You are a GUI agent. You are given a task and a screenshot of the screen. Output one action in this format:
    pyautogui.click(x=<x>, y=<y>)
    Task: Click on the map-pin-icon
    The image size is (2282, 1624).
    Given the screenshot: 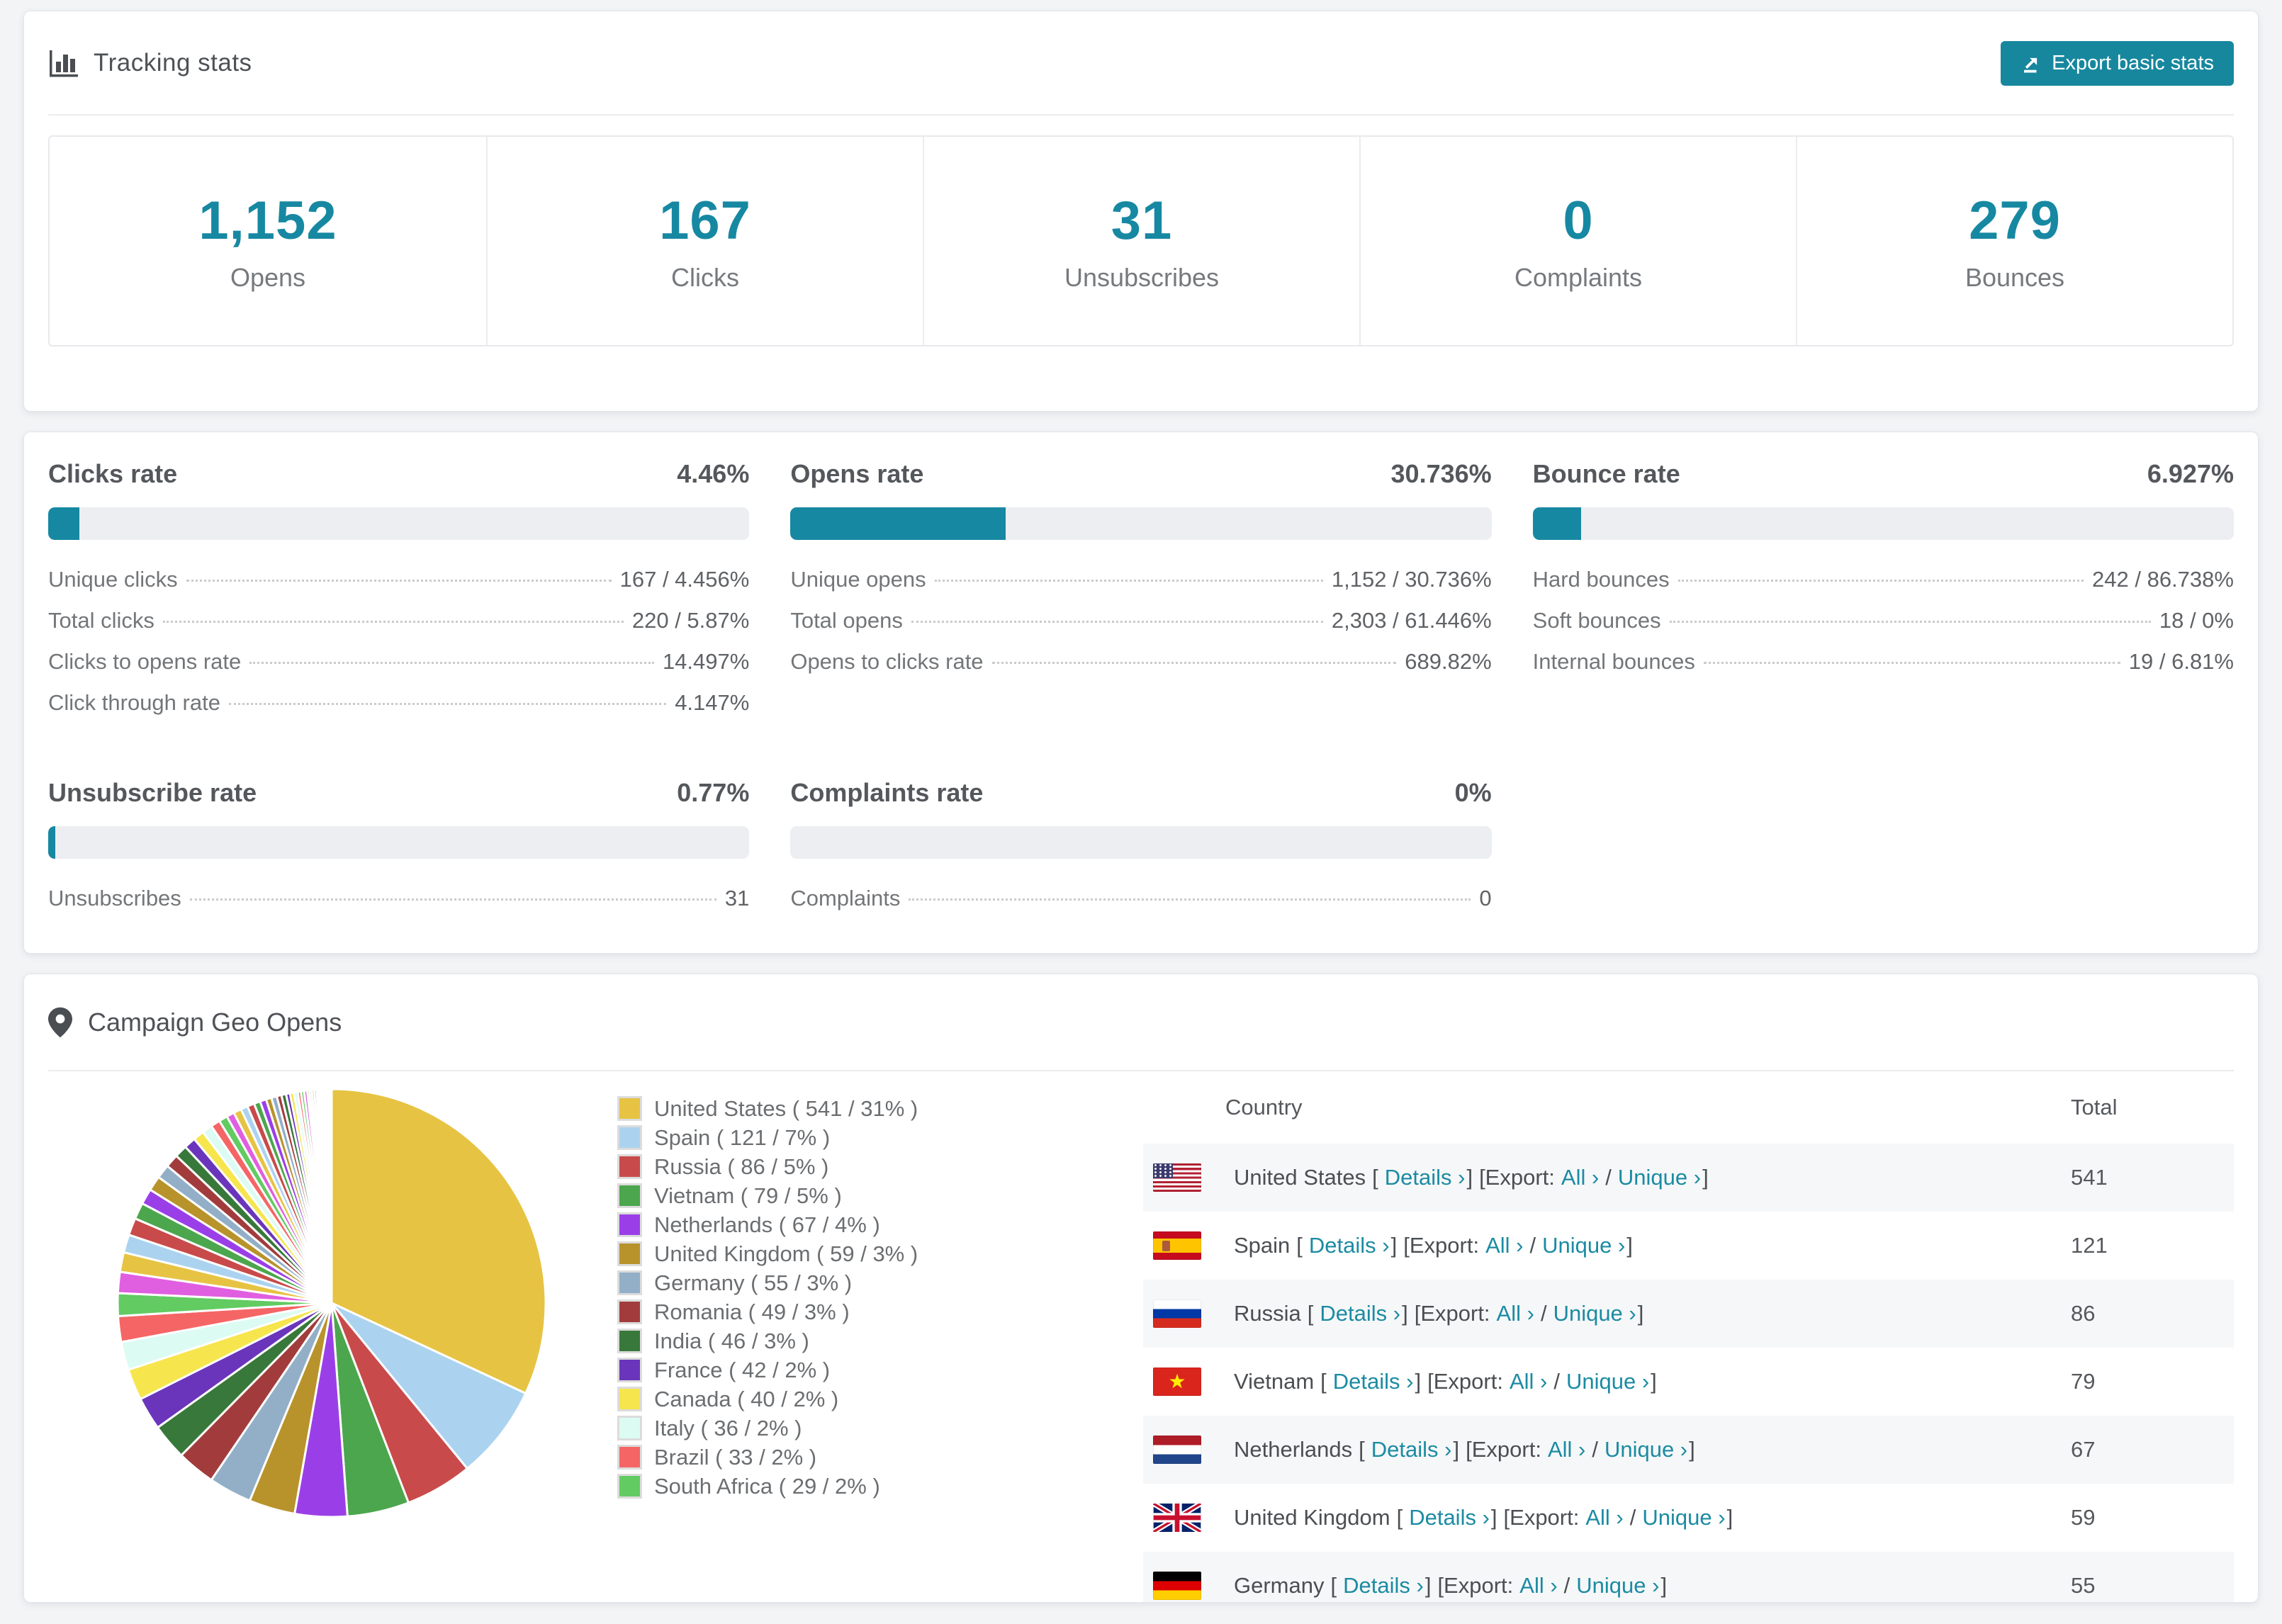 What is the action you would take?
    pyautogui.click(x=60, y=1022)
    